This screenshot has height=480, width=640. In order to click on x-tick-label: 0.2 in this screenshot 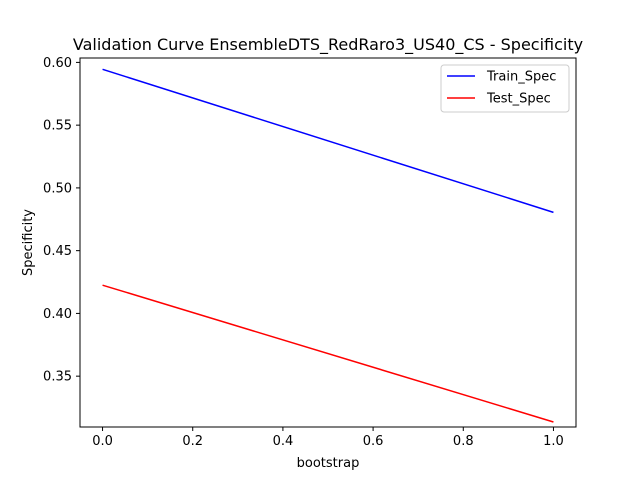, I will do `click(192, 441)`.